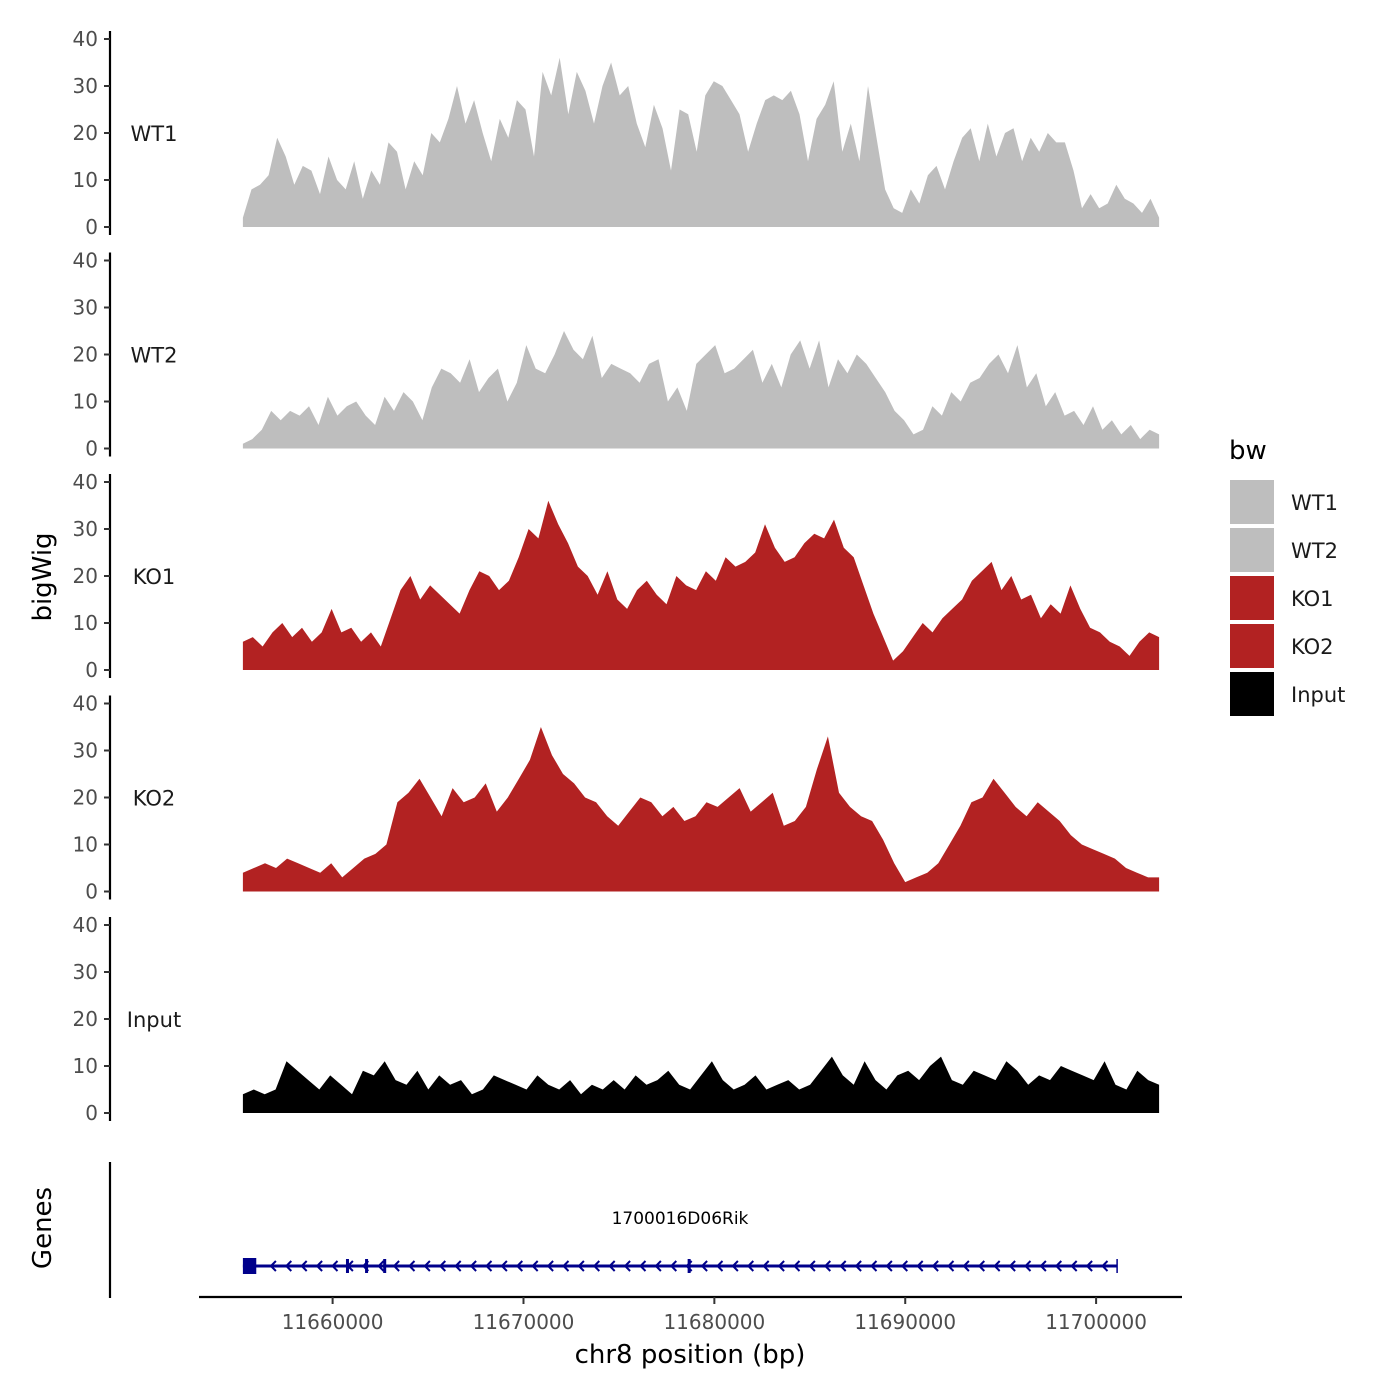 Image resolution: width=1400 pixels, height=1400 pixels. Describe the element at coordinates (1314, 503) in the screenshot. I see `legend-label: WT1` at that location.